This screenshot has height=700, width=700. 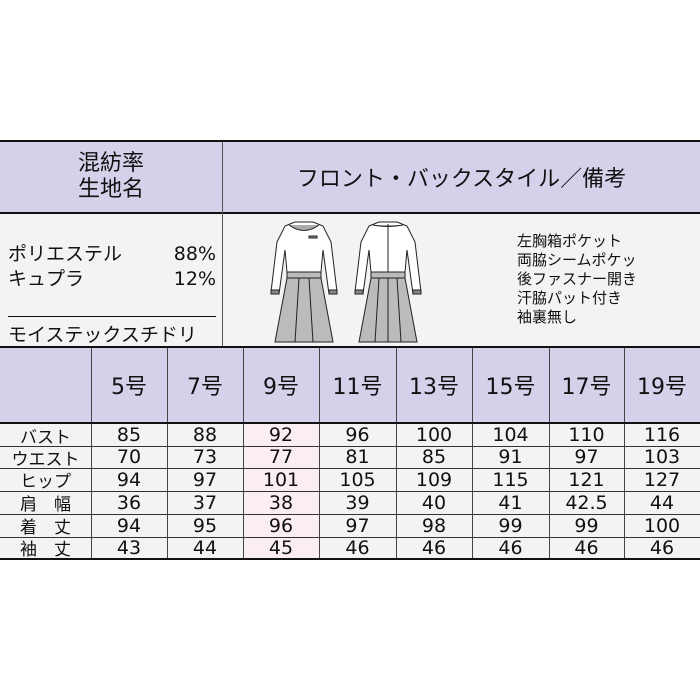 What do you see at coordinates (45, 526) in the screenshot?
I see `row-label: 着 丈` at bounding box center [45, 526].